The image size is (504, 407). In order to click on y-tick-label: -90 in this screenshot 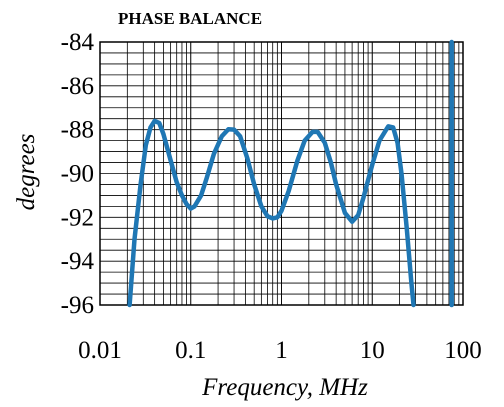, I will do `click(77, 174)`.